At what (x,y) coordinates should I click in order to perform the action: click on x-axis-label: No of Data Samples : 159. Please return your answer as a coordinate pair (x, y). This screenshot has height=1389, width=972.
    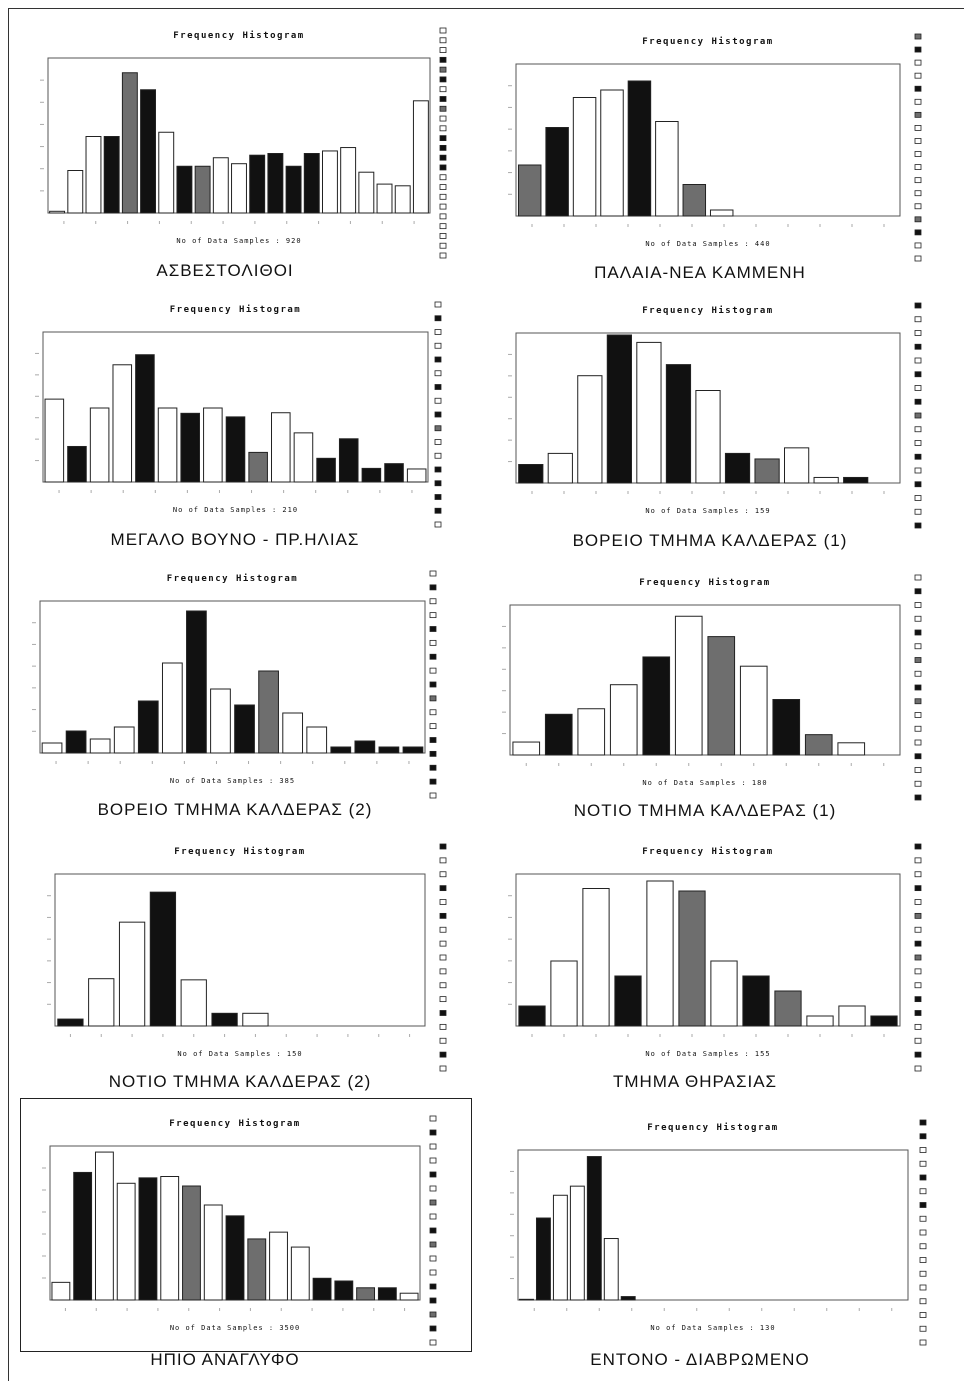
    Looking at the image, I should click on (707, 511).